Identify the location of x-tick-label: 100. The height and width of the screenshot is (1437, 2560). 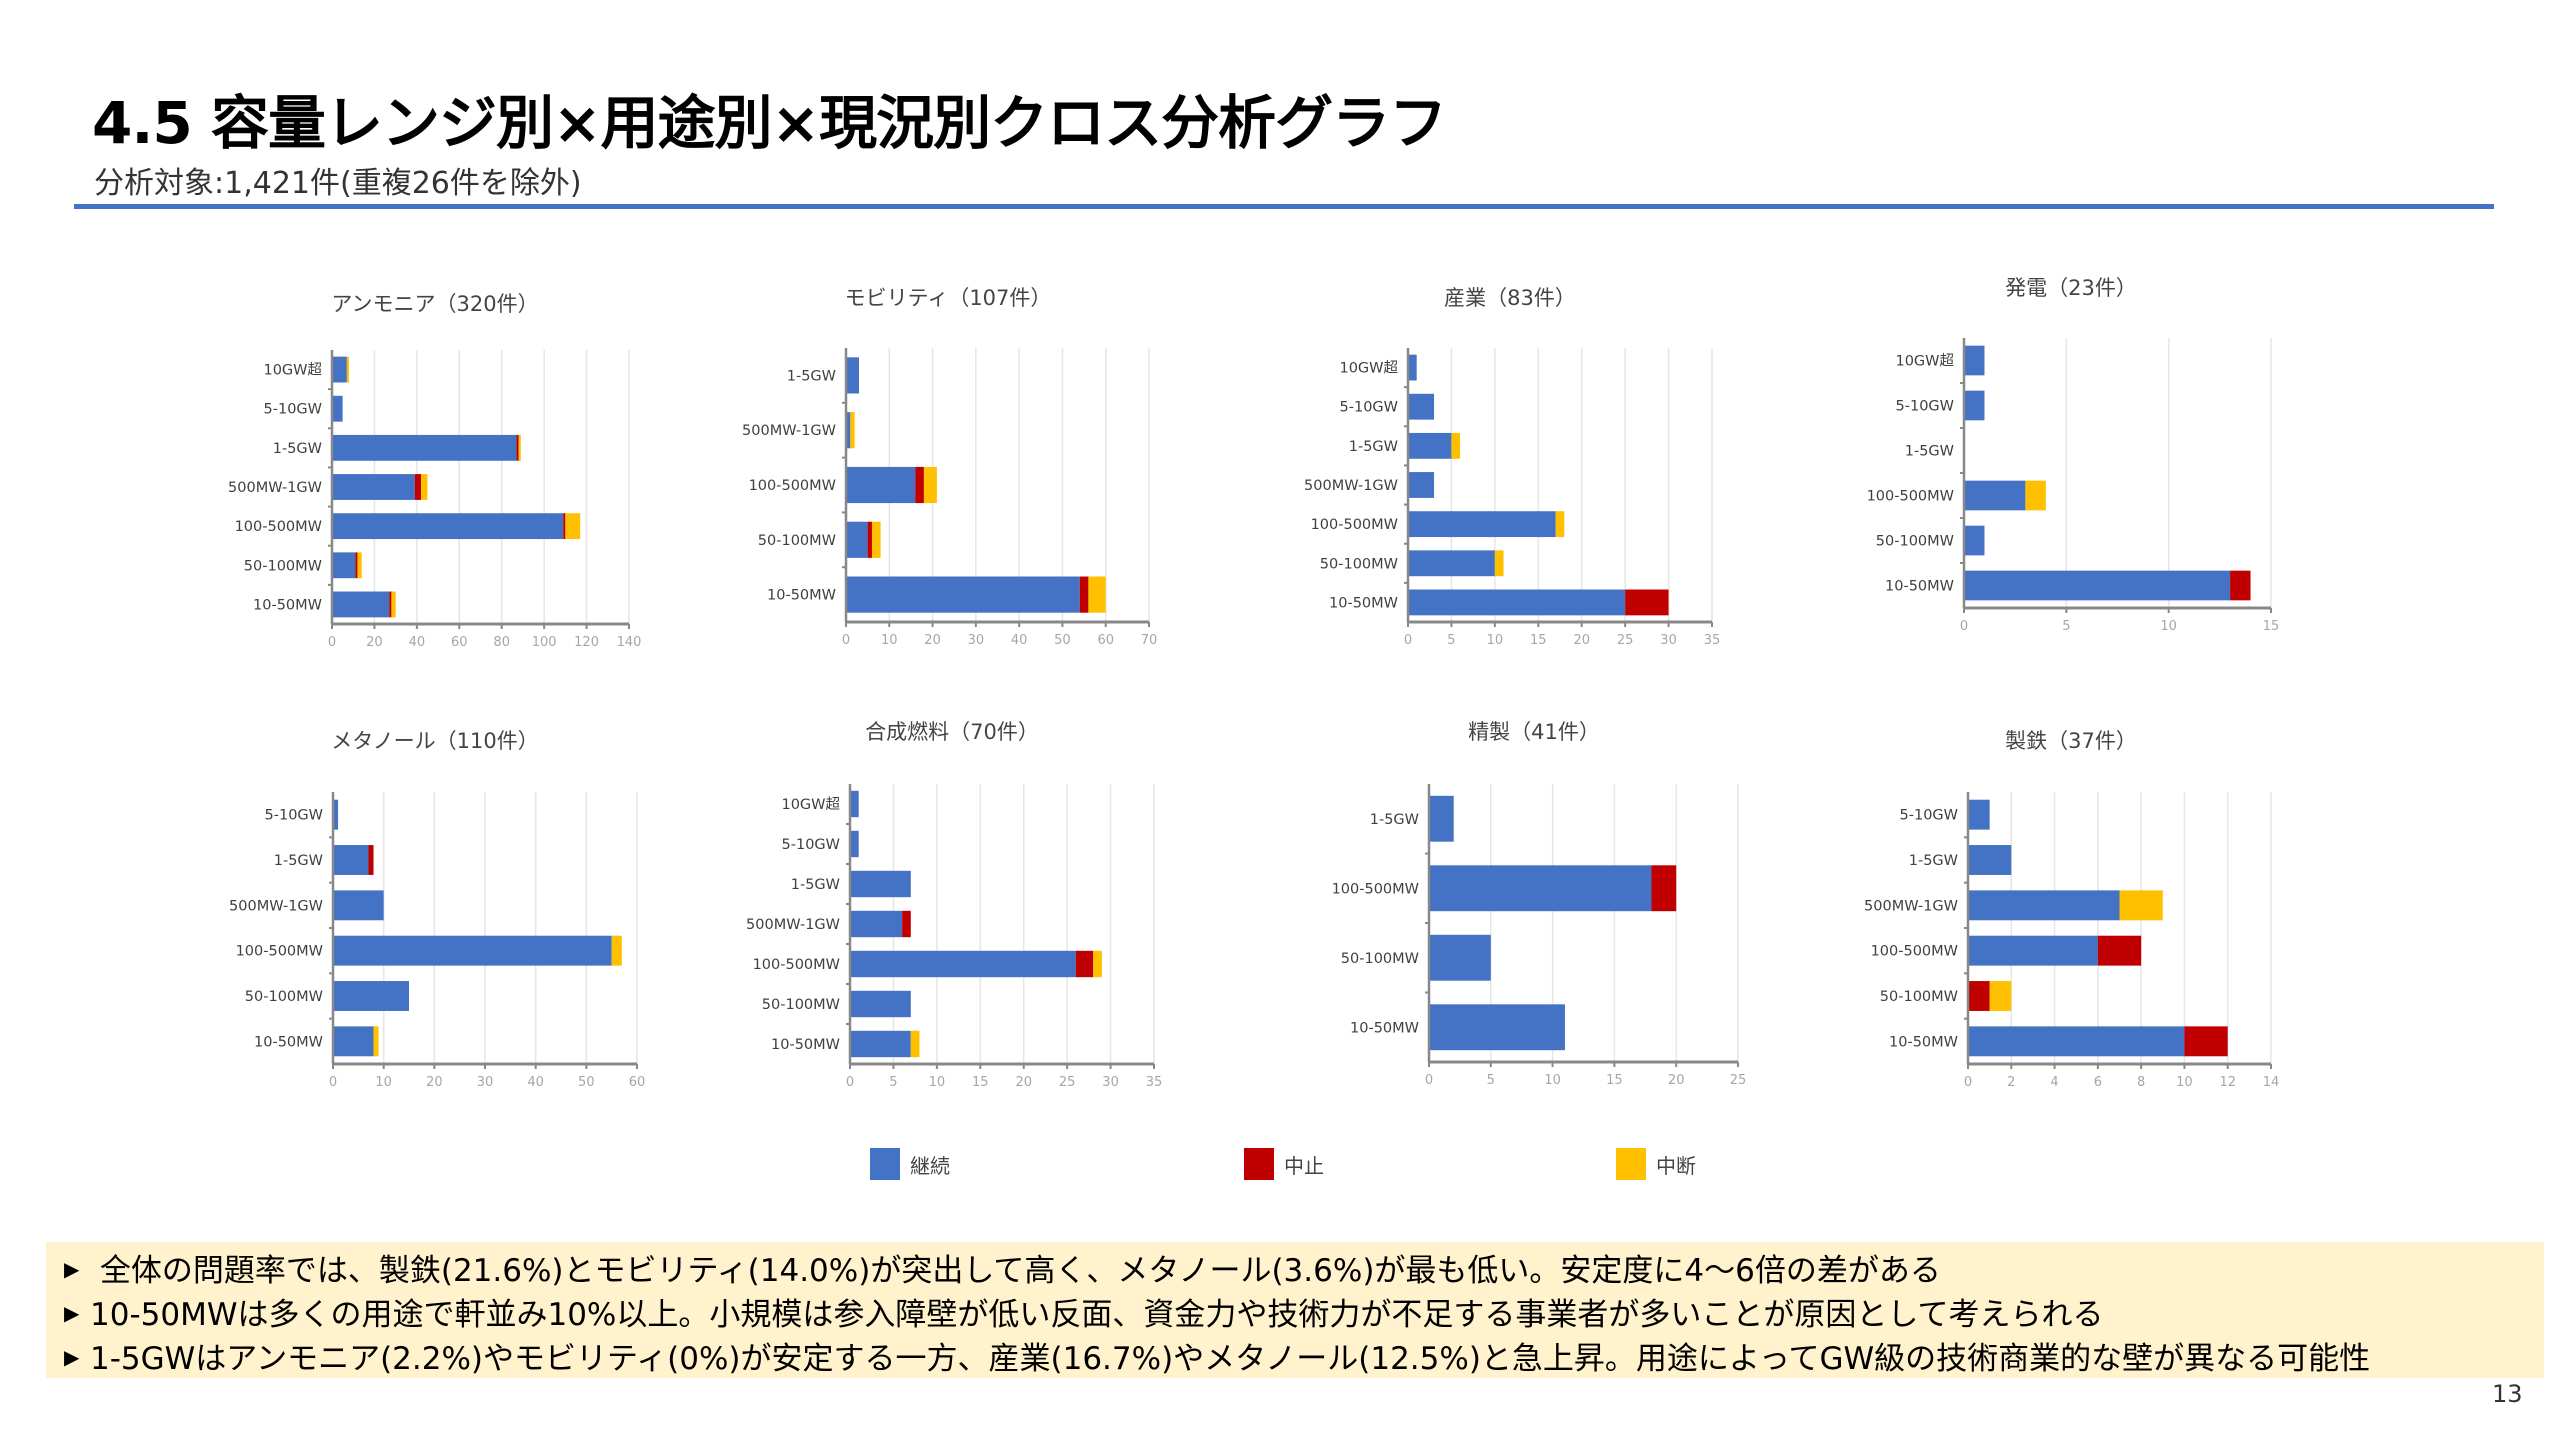
(544, 642).